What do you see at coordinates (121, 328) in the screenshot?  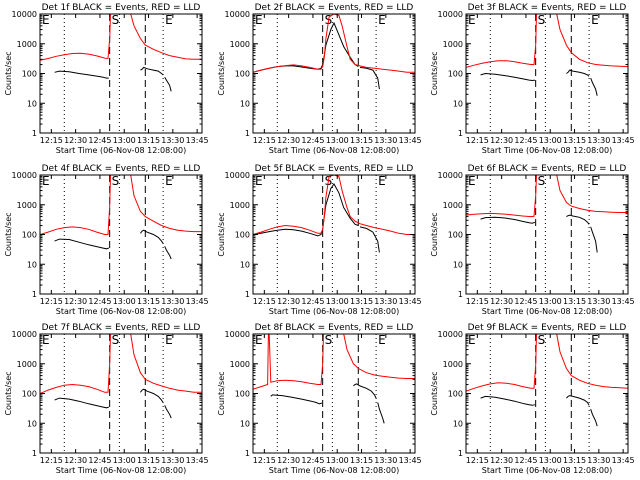 I see `panel-title: Det 7f BLACK = Events, RED = LLD` at bounding box center [121, 328].